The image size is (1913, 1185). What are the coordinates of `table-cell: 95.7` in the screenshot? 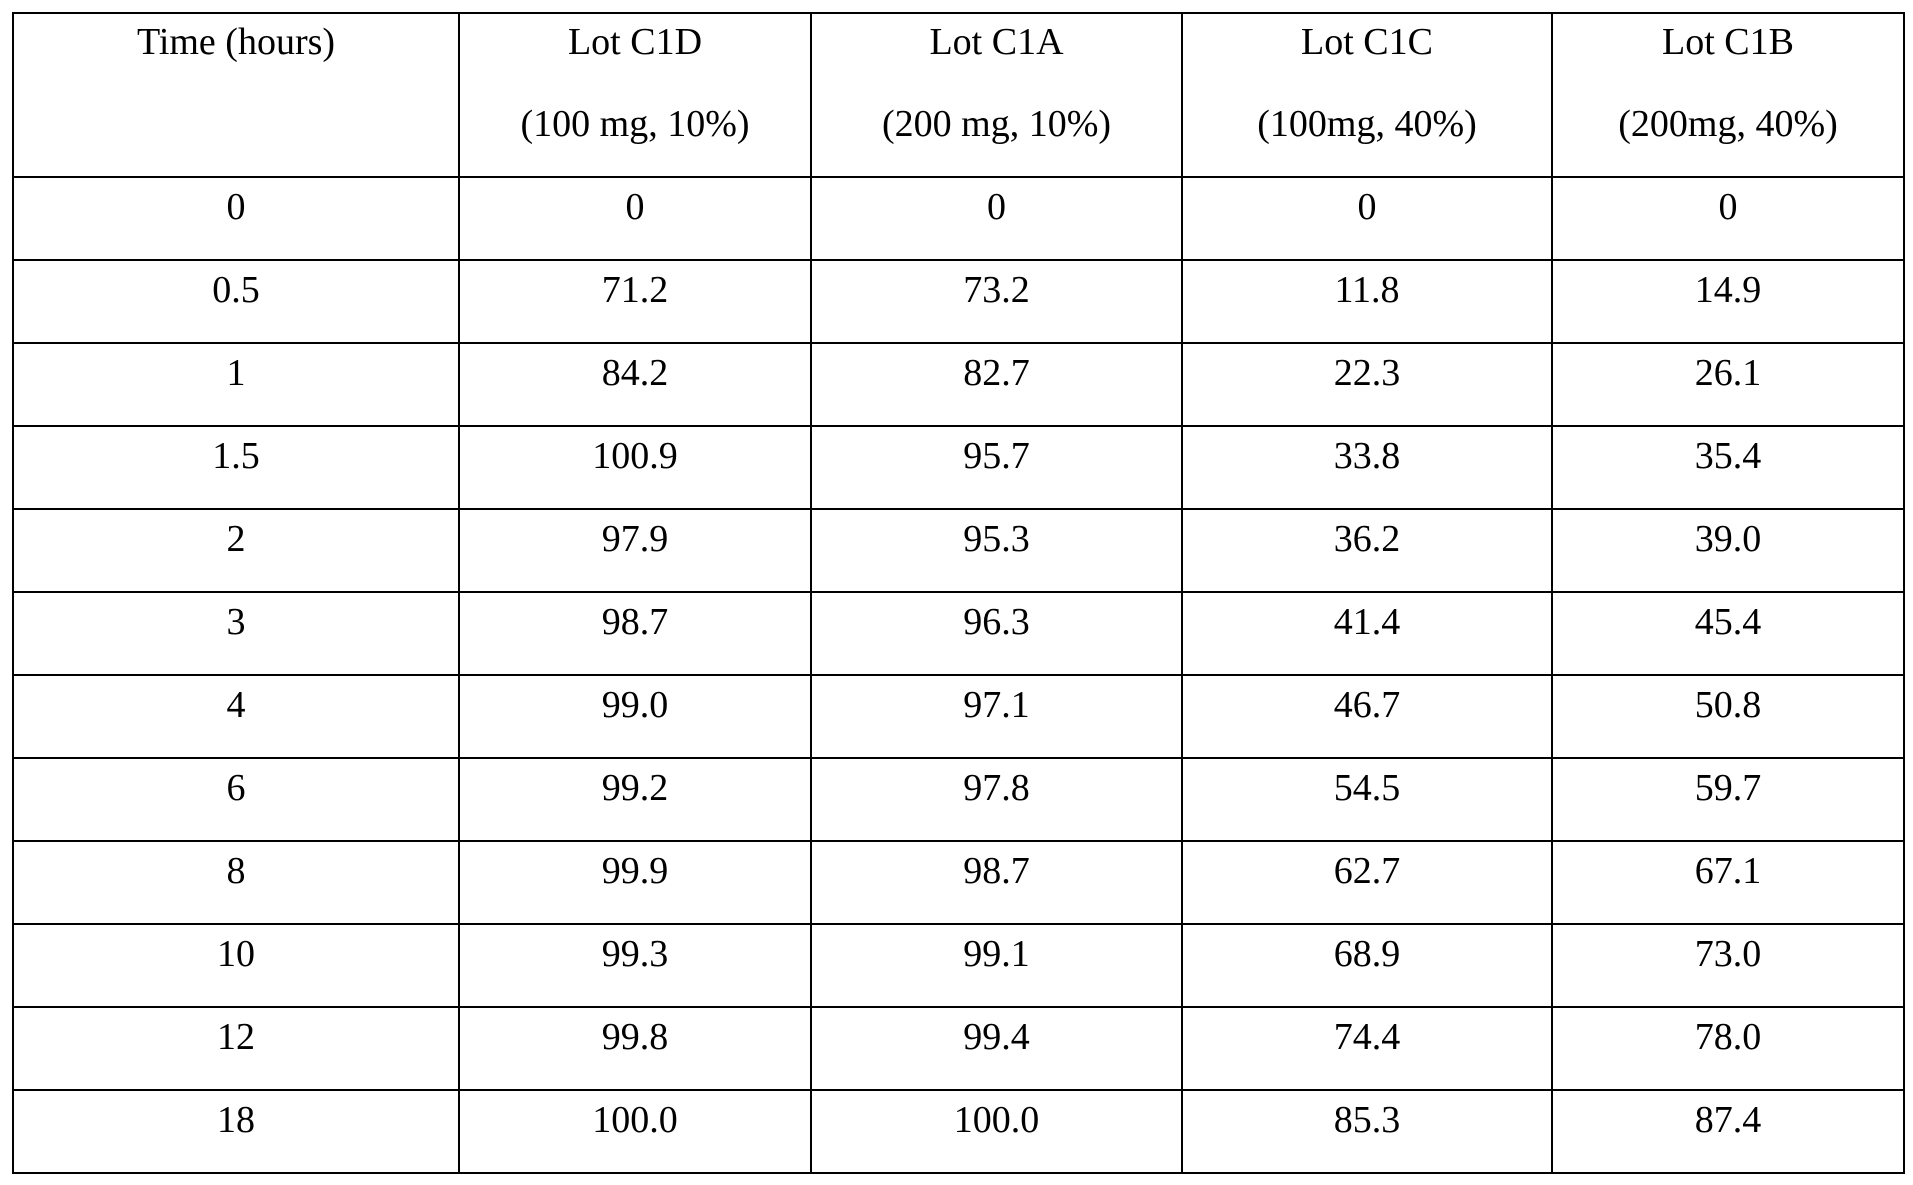 It's located at (996, 467).